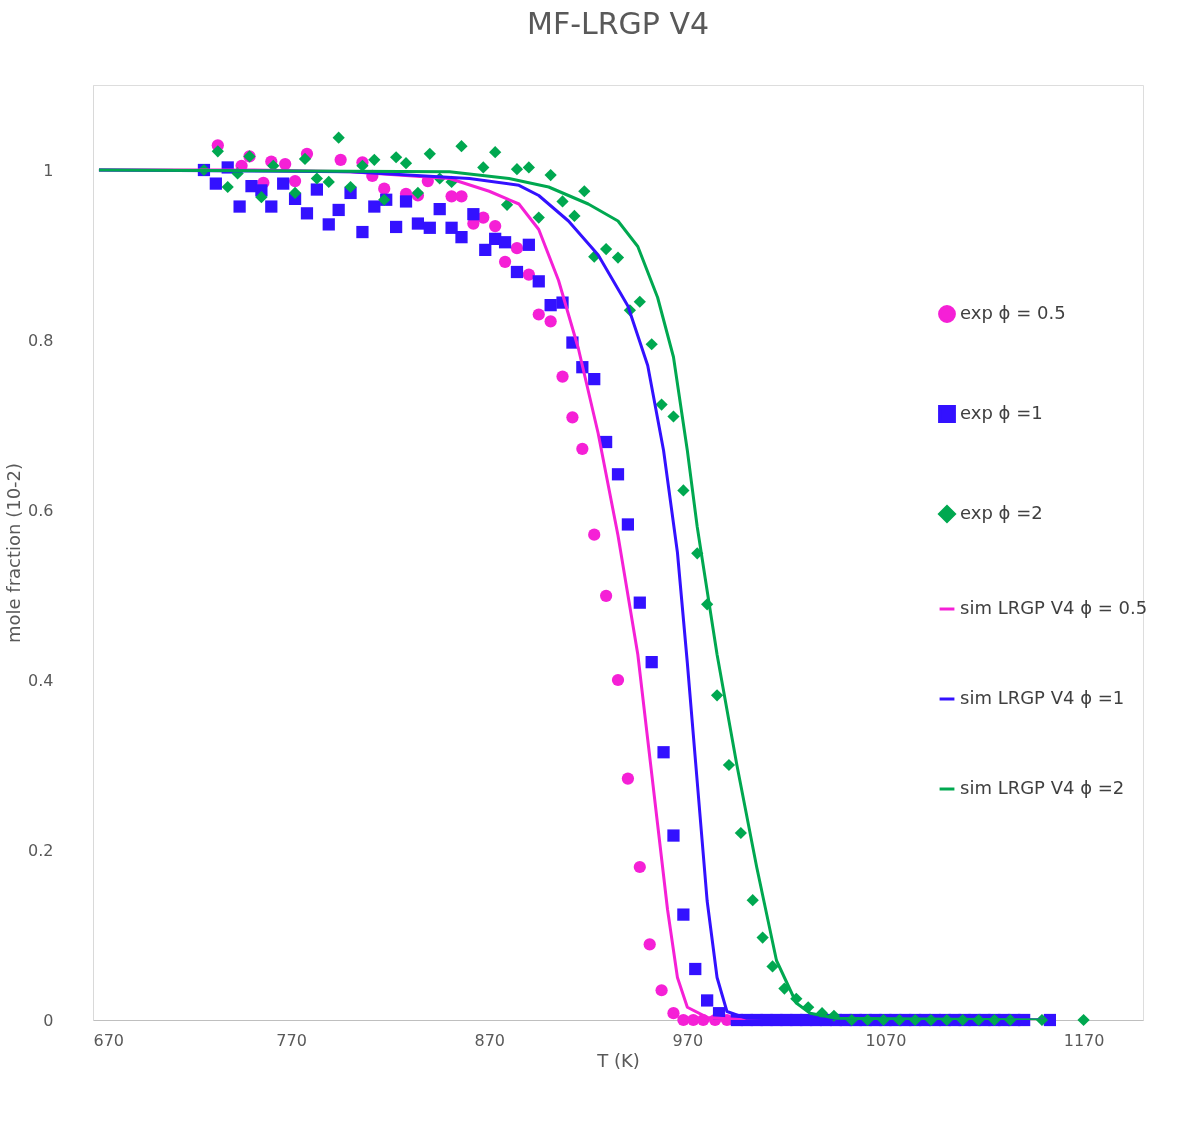  I want to click on y-tick-label: 1, so click(48, 170).